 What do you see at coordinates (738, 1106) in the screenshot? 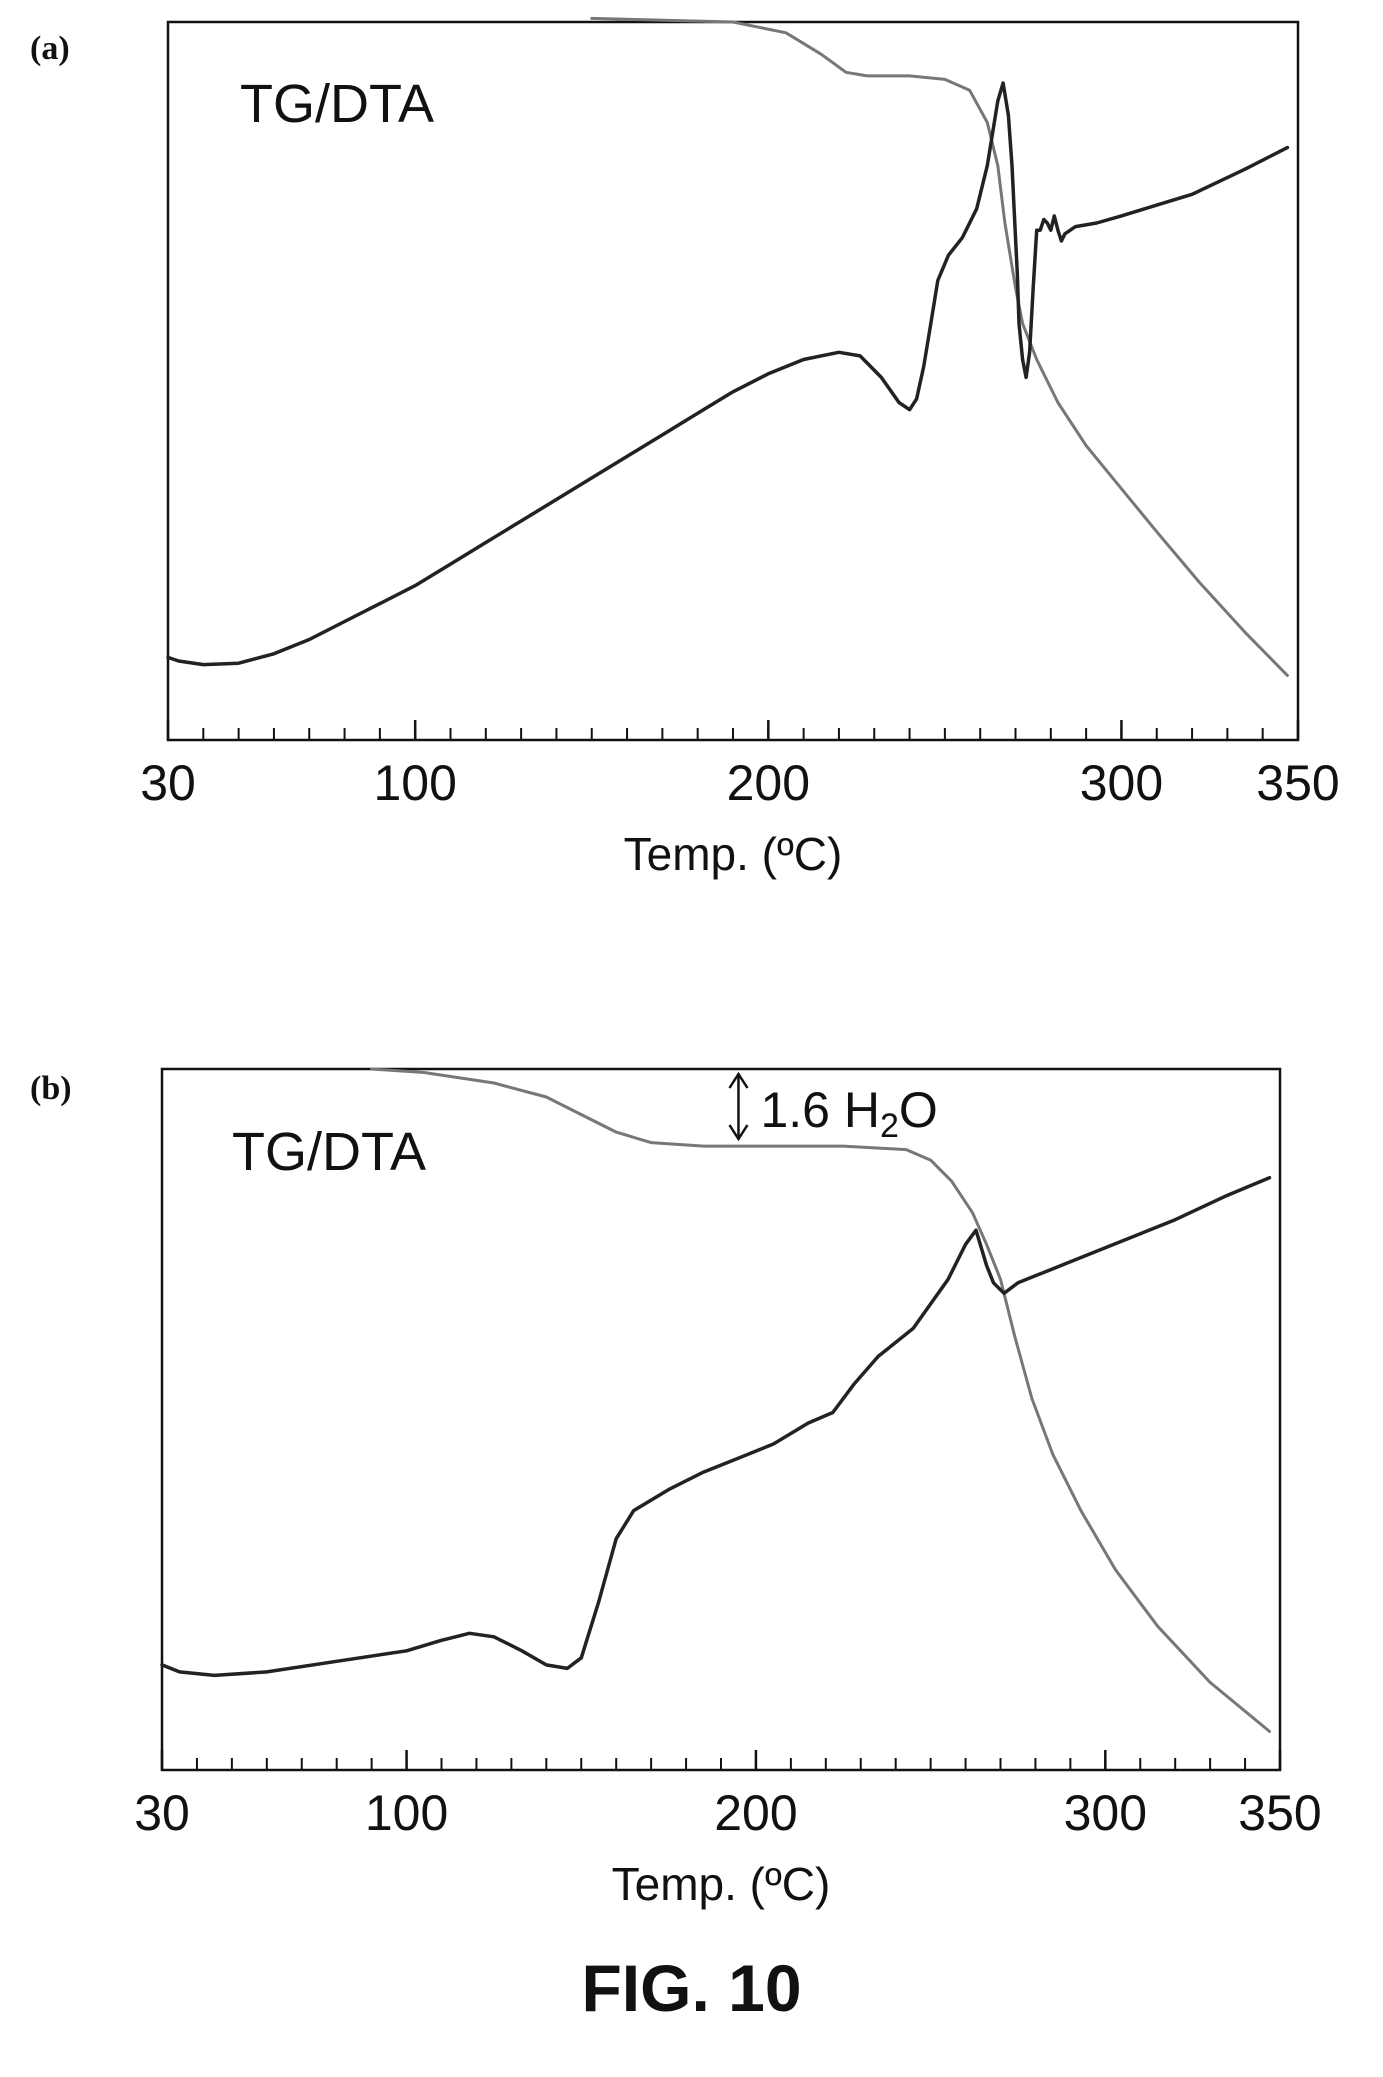
I see `water-loss-arrow` at bounding box center [738, 1106].